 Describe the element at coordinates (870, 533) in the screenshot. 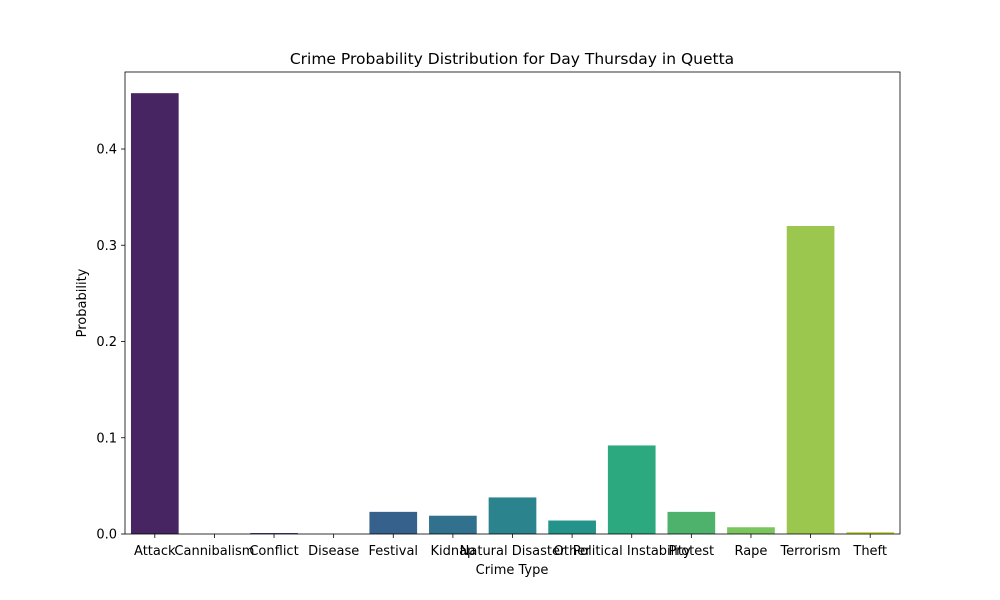

I see `bar-theft` at that location.